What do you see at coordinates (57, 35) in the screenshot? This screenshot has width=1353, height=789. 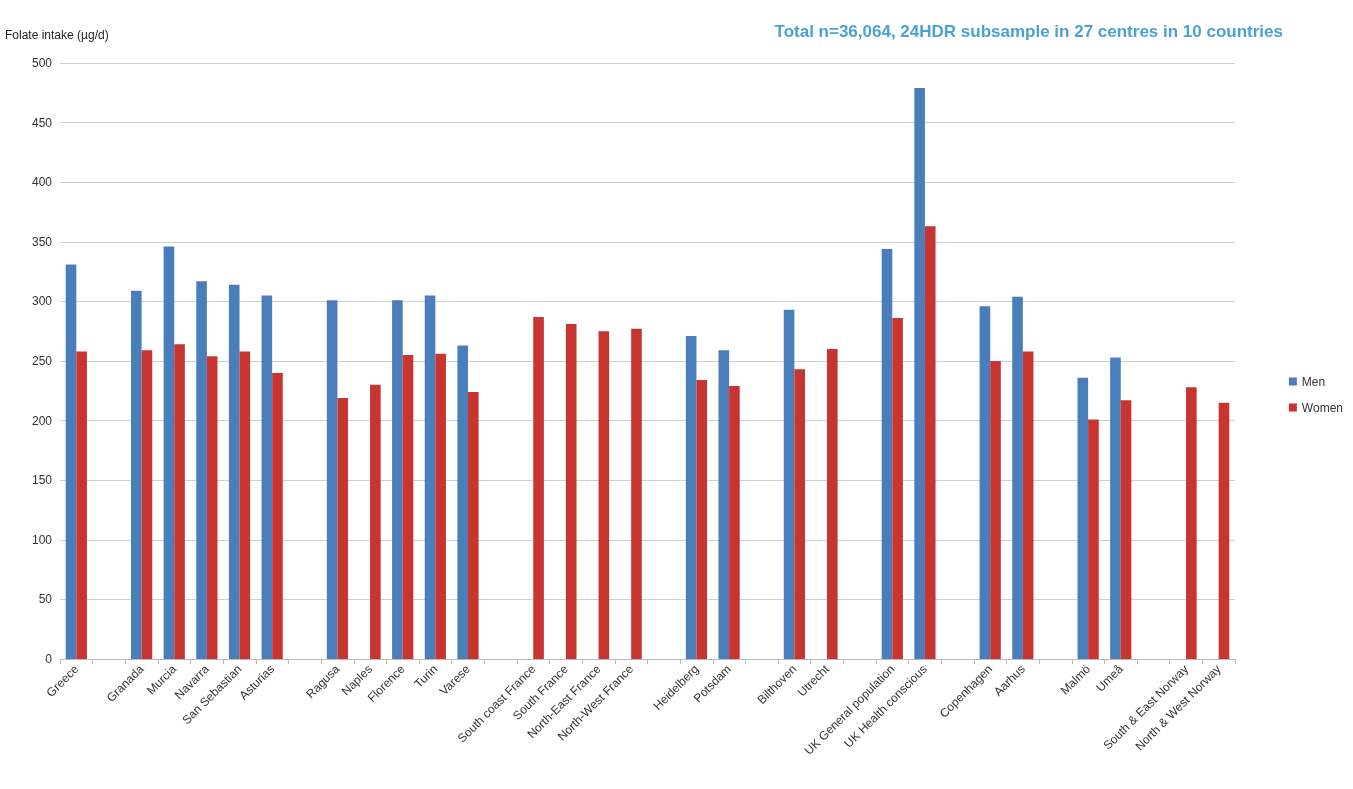 I see `y-axis-title: Folate intake (µg/d)` at bounding box center [57, 35].